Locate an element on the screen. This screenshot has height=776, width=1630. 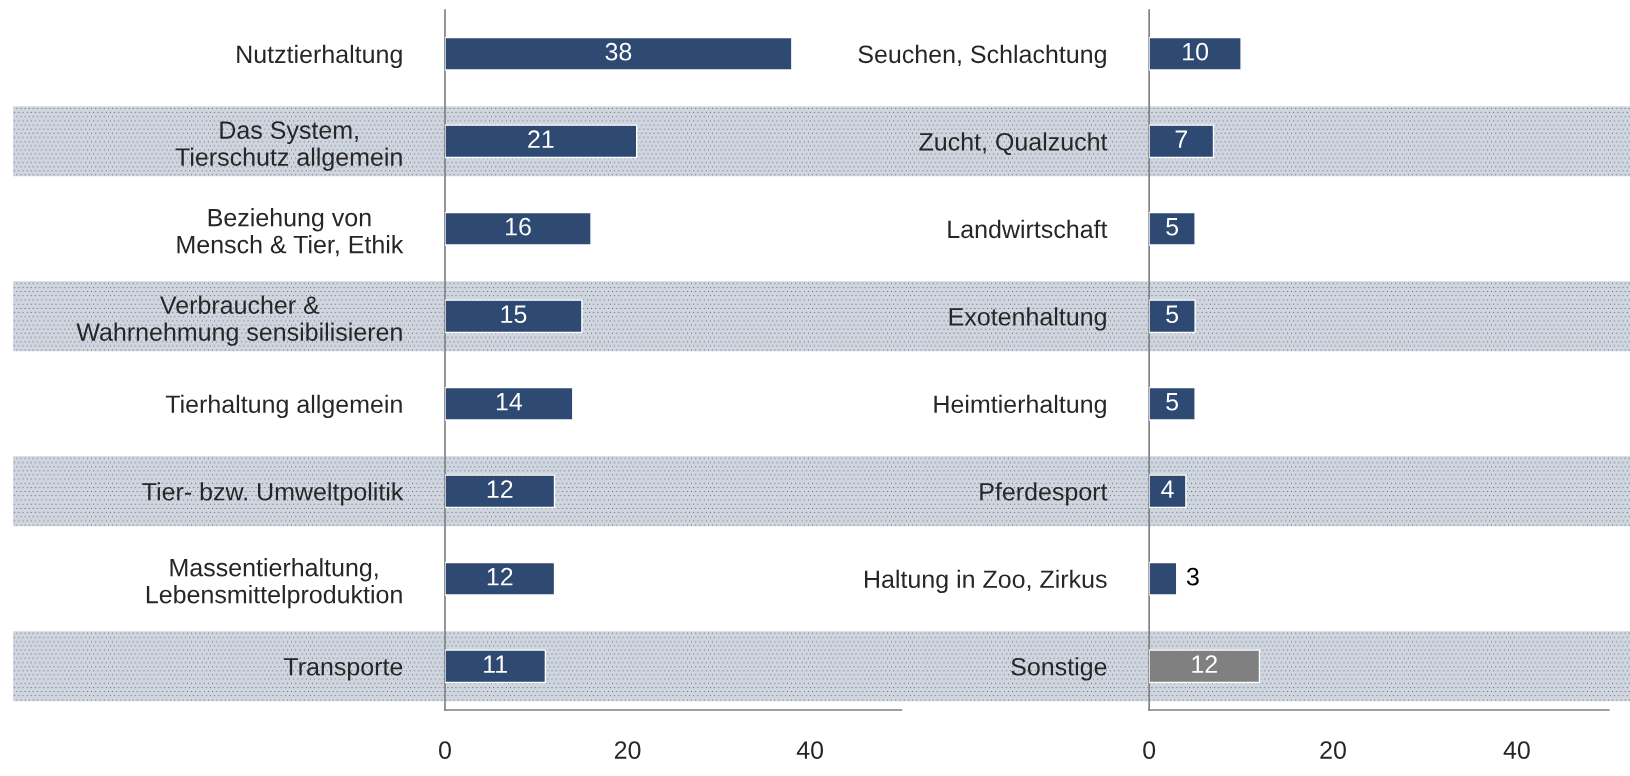
data-label: 14 is located at coordinates (509, 402).